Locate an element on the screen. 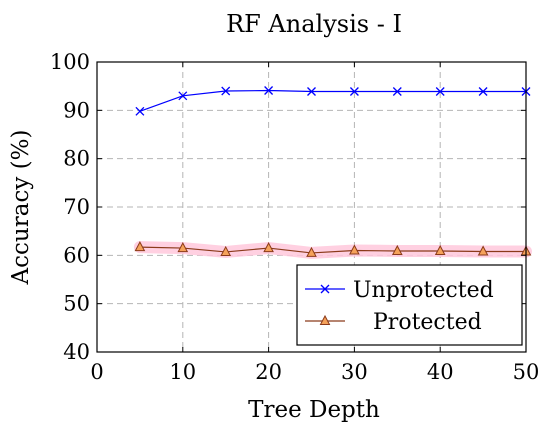 Image resolution: width=550 pixels, height=437 pixels. x-tick-label: 20 is located at coordinates (268, 372).